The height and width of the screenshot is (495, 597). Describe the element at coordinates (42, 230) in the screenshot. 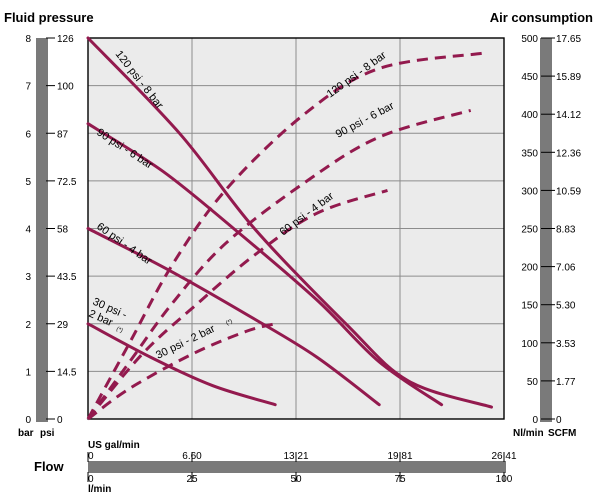

I see `pressure-scale-bar` at that location.